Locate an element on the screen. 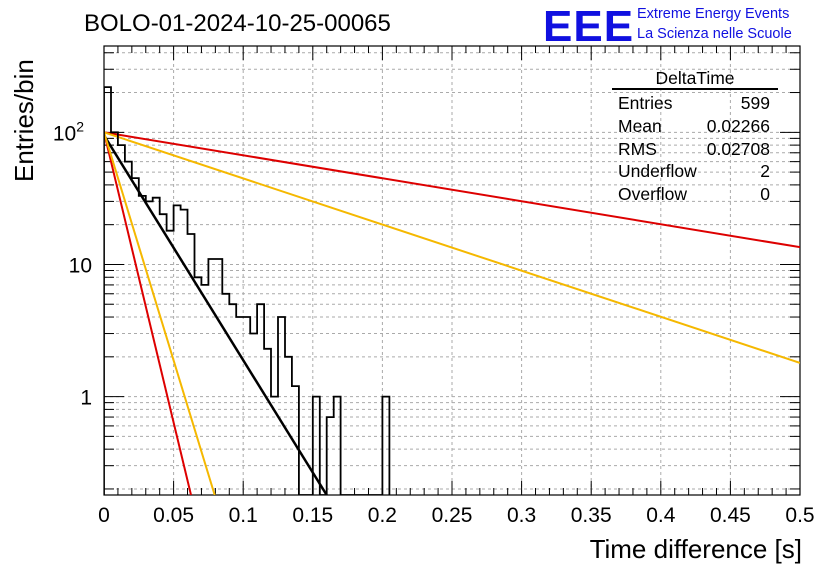 This screenshot has height=572, width=836. x-tick-label: 0.15 is located at coordinates (312, 515).